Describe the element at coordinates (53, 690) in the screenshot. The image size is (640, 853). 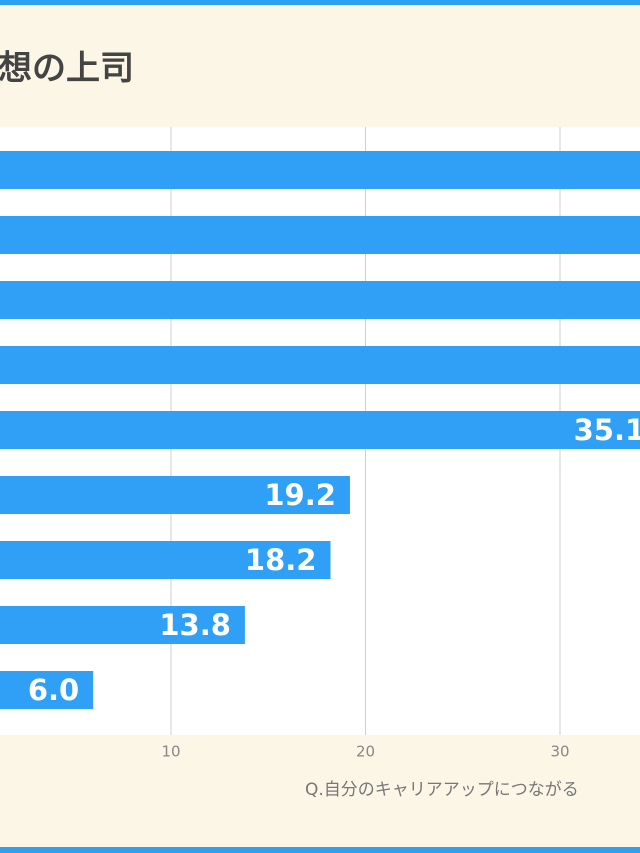
I see `value-label: 6.0` at that location.